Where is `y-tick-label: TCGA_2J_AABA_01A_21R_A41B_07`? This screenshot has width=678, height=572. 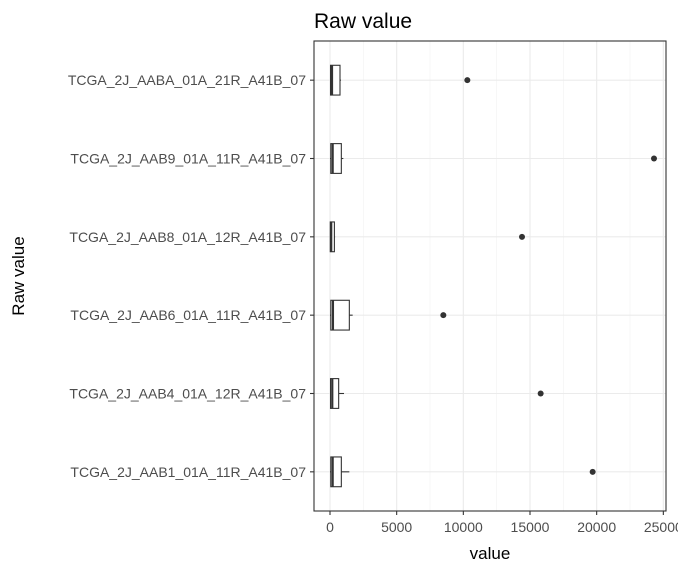 y-tick-label: TCGA_2J_AABA_01A_21R_A41B_07 is located at coordinates (187, 80).